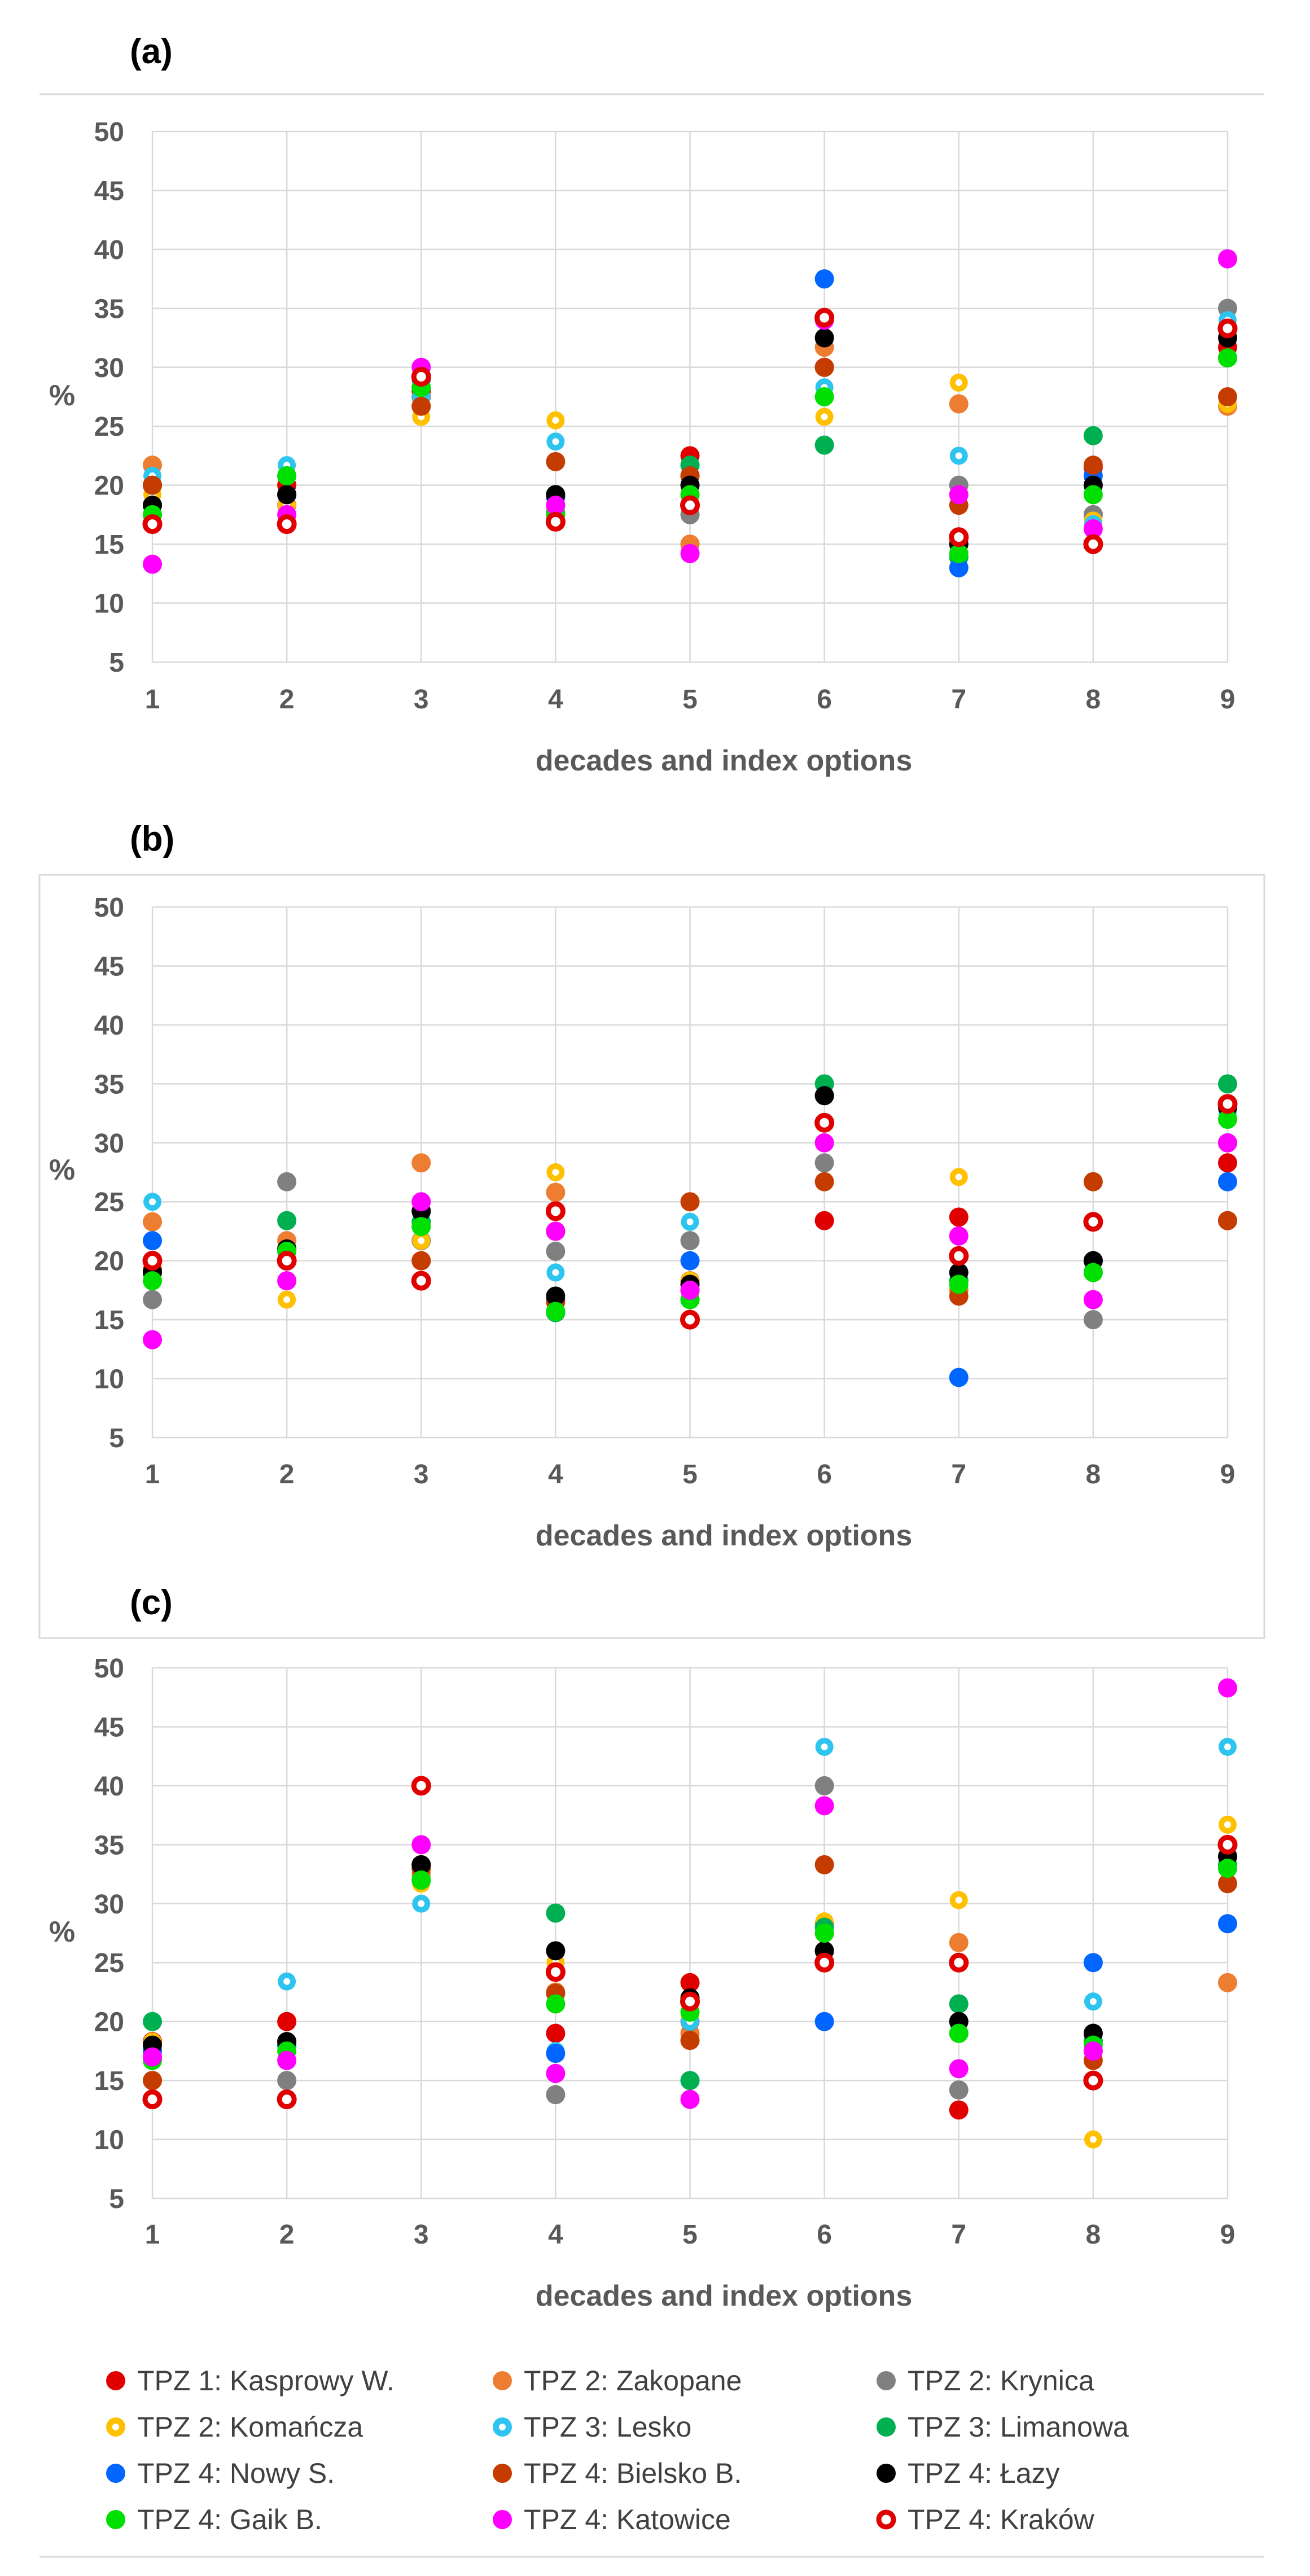 Image resolution: width=1310 pixels, height=2576 pixels. What do you see at coordinates (221, 2473) in the screenshot?
I see `legend-item: TPZ 4: Nowy S.` at bounding box center [221, 2473].